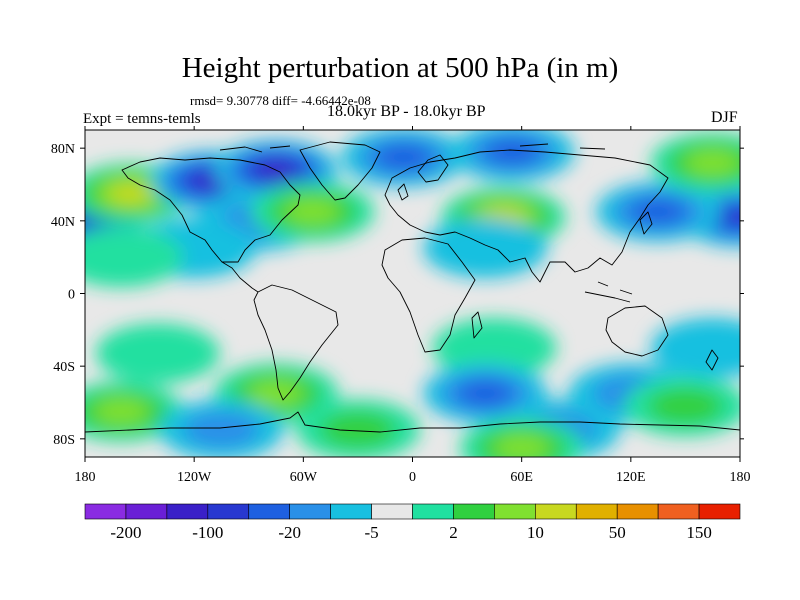 This screenshot has width=800, height=600. Describe the element at coordinates (71, 295) in the screenshot. I see `lat-tick-label: 0` at that location.